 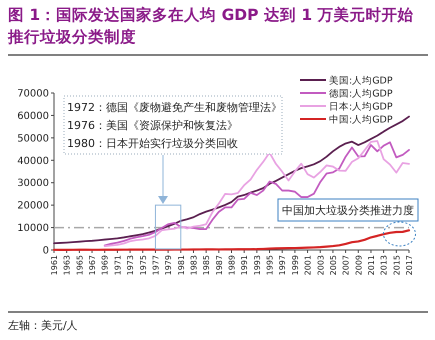 What do you see at coordinates (33, 184) in the screenshot?
I see `y-tick-label: 30000` at bounding box center [33, 184].